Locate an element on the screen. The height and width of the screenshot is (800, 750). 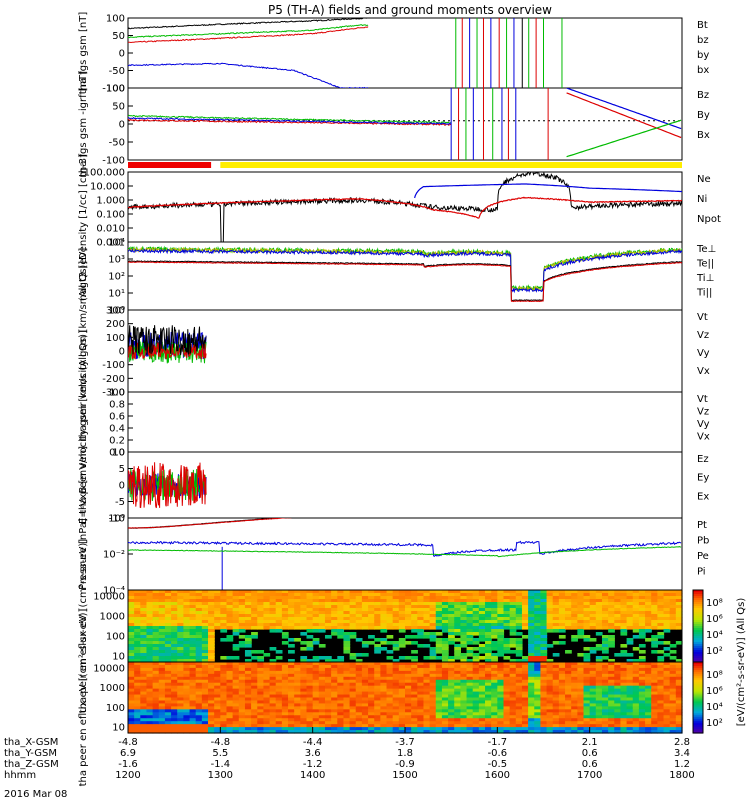
y-tick-label: 100 is located at coordinates (115, 708).